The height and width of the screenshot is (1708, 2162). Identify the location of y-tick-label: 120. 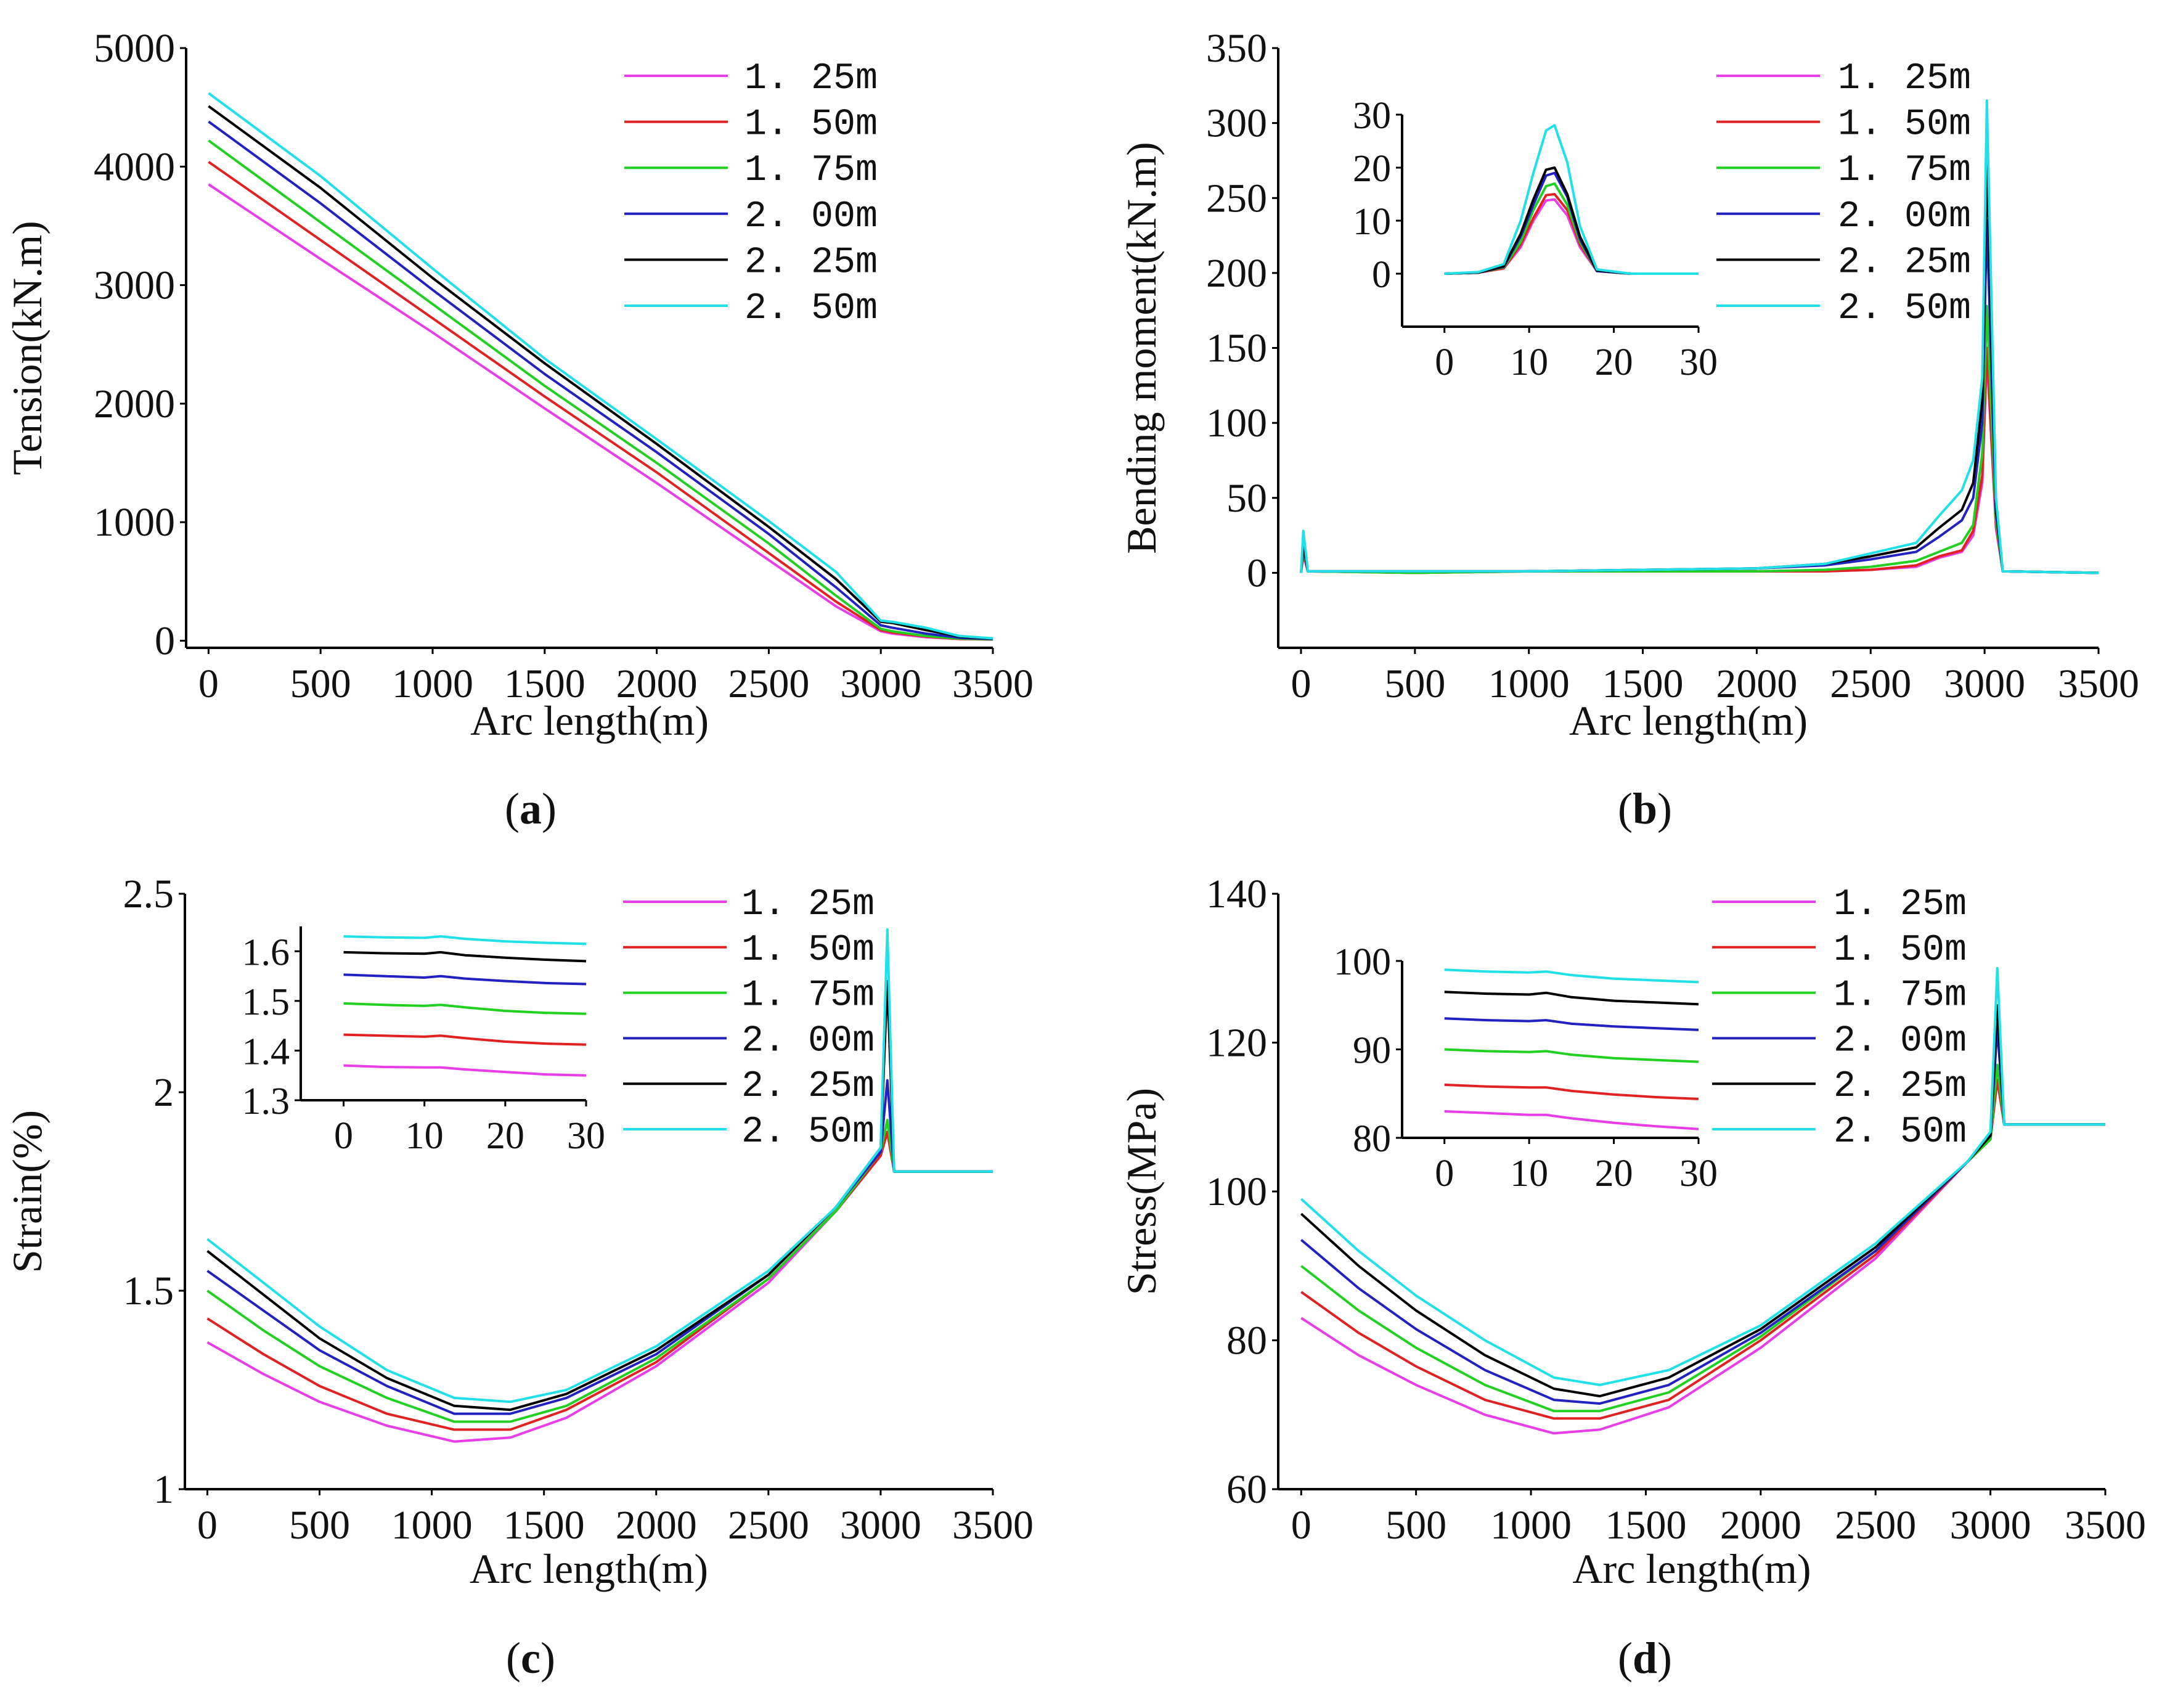
(1236, 1043).